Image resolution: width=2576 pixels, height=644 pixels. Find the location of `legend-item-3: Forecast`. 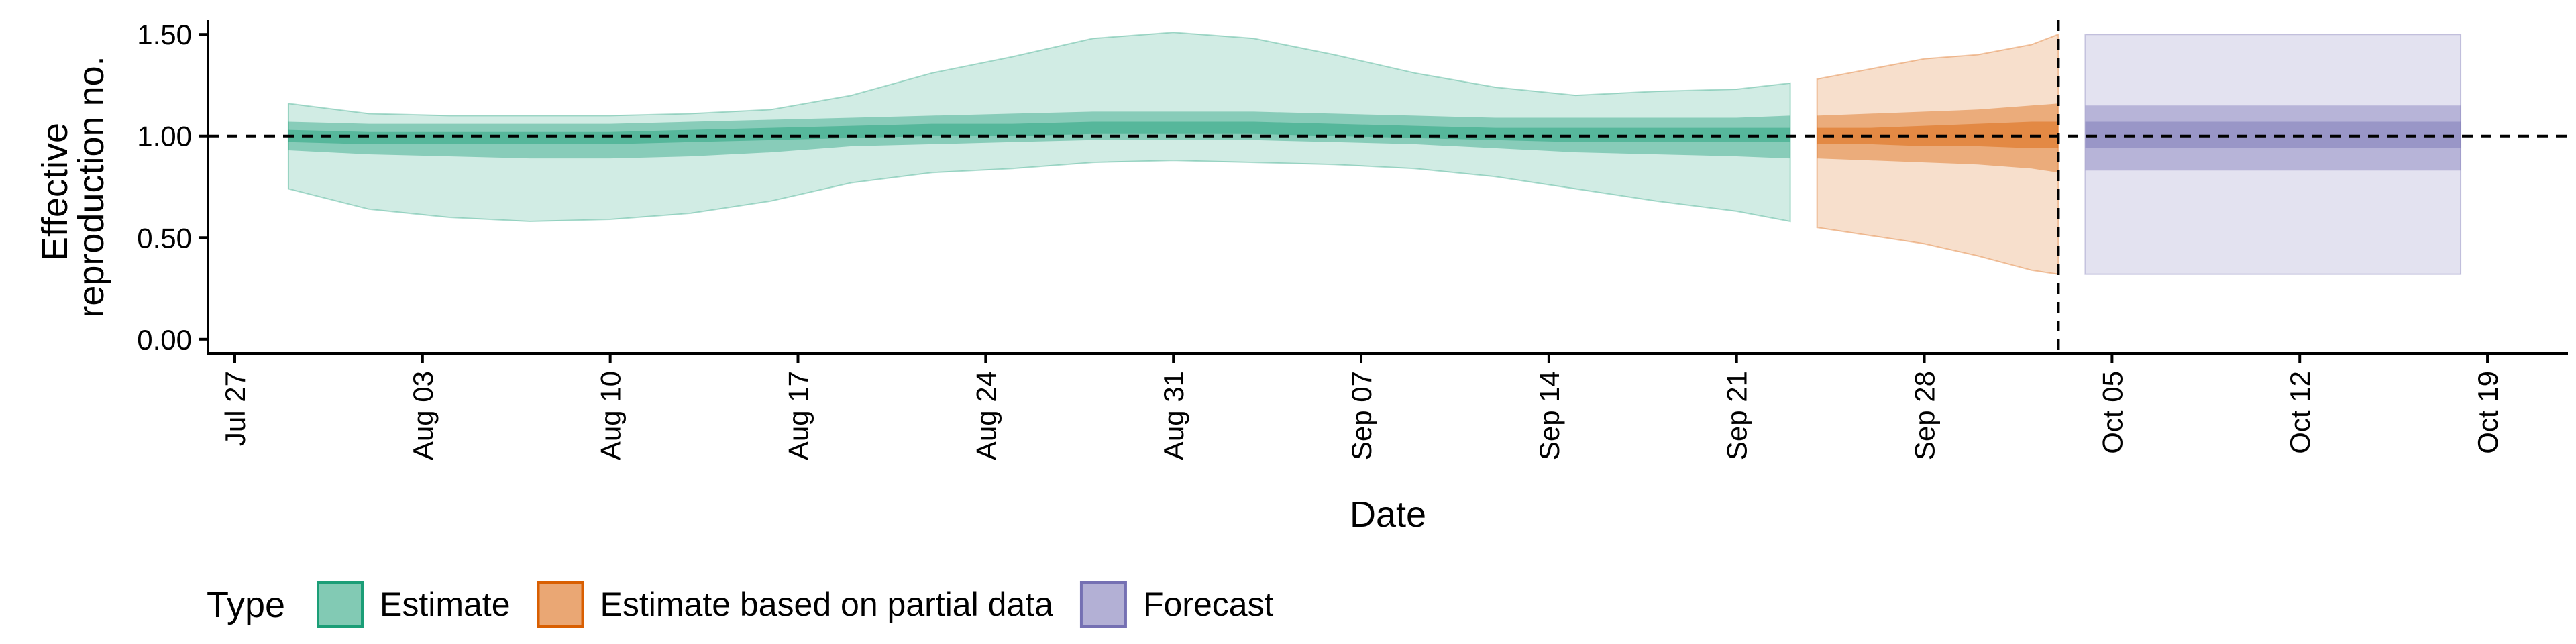

legend-item-3: Forecast is located at coordinates (1176, 604).